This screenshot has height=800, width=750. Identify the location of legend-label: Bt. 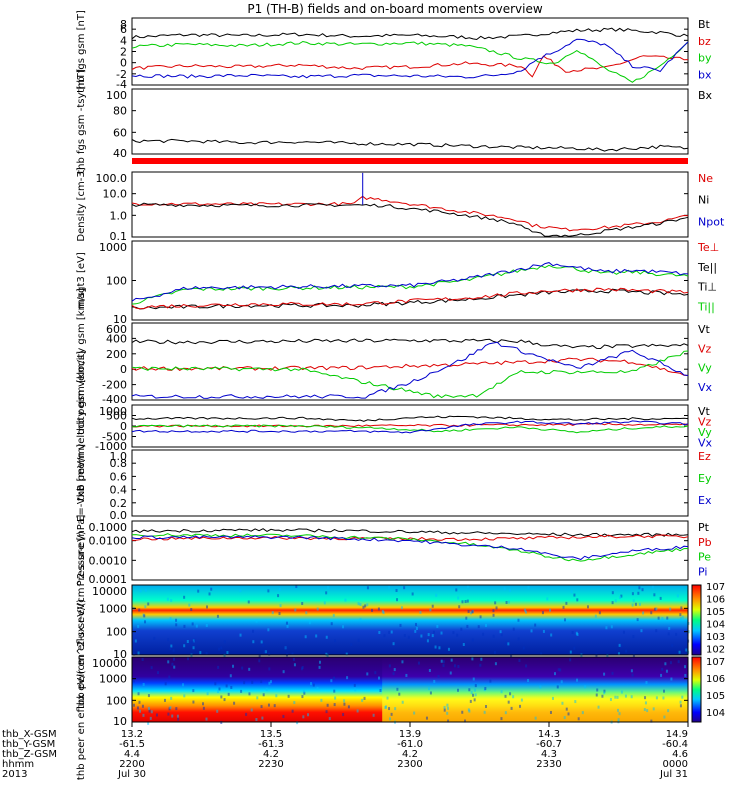
(704, 24).